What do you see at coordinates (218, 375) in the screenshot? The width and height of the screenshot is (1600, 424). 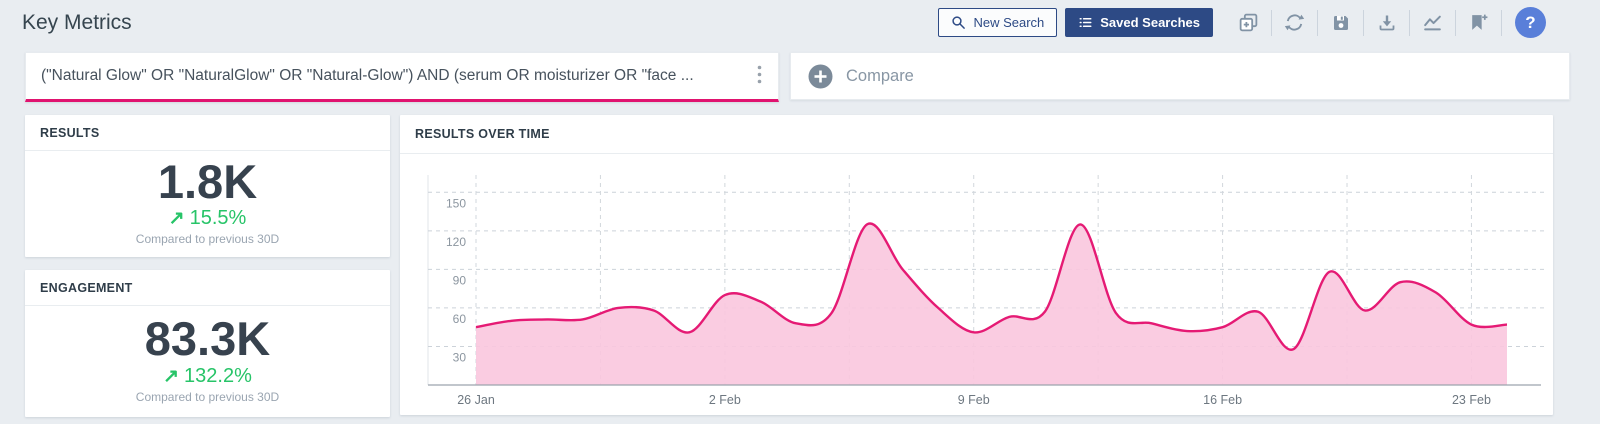 I see `engagement-change-percent: 132.2%` at bounding box center [218, 375].